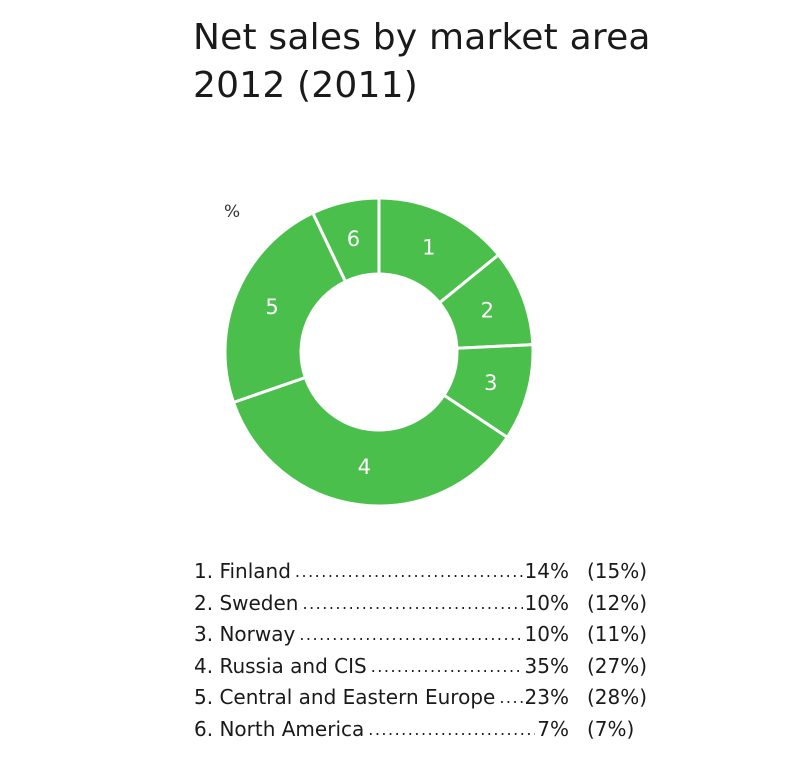 The height and width of the screenshot is (768, 800). Describe the element at coordinates (246, 602) in the screenshot. I see `legend-label-2: 2. Sweden` at that location.